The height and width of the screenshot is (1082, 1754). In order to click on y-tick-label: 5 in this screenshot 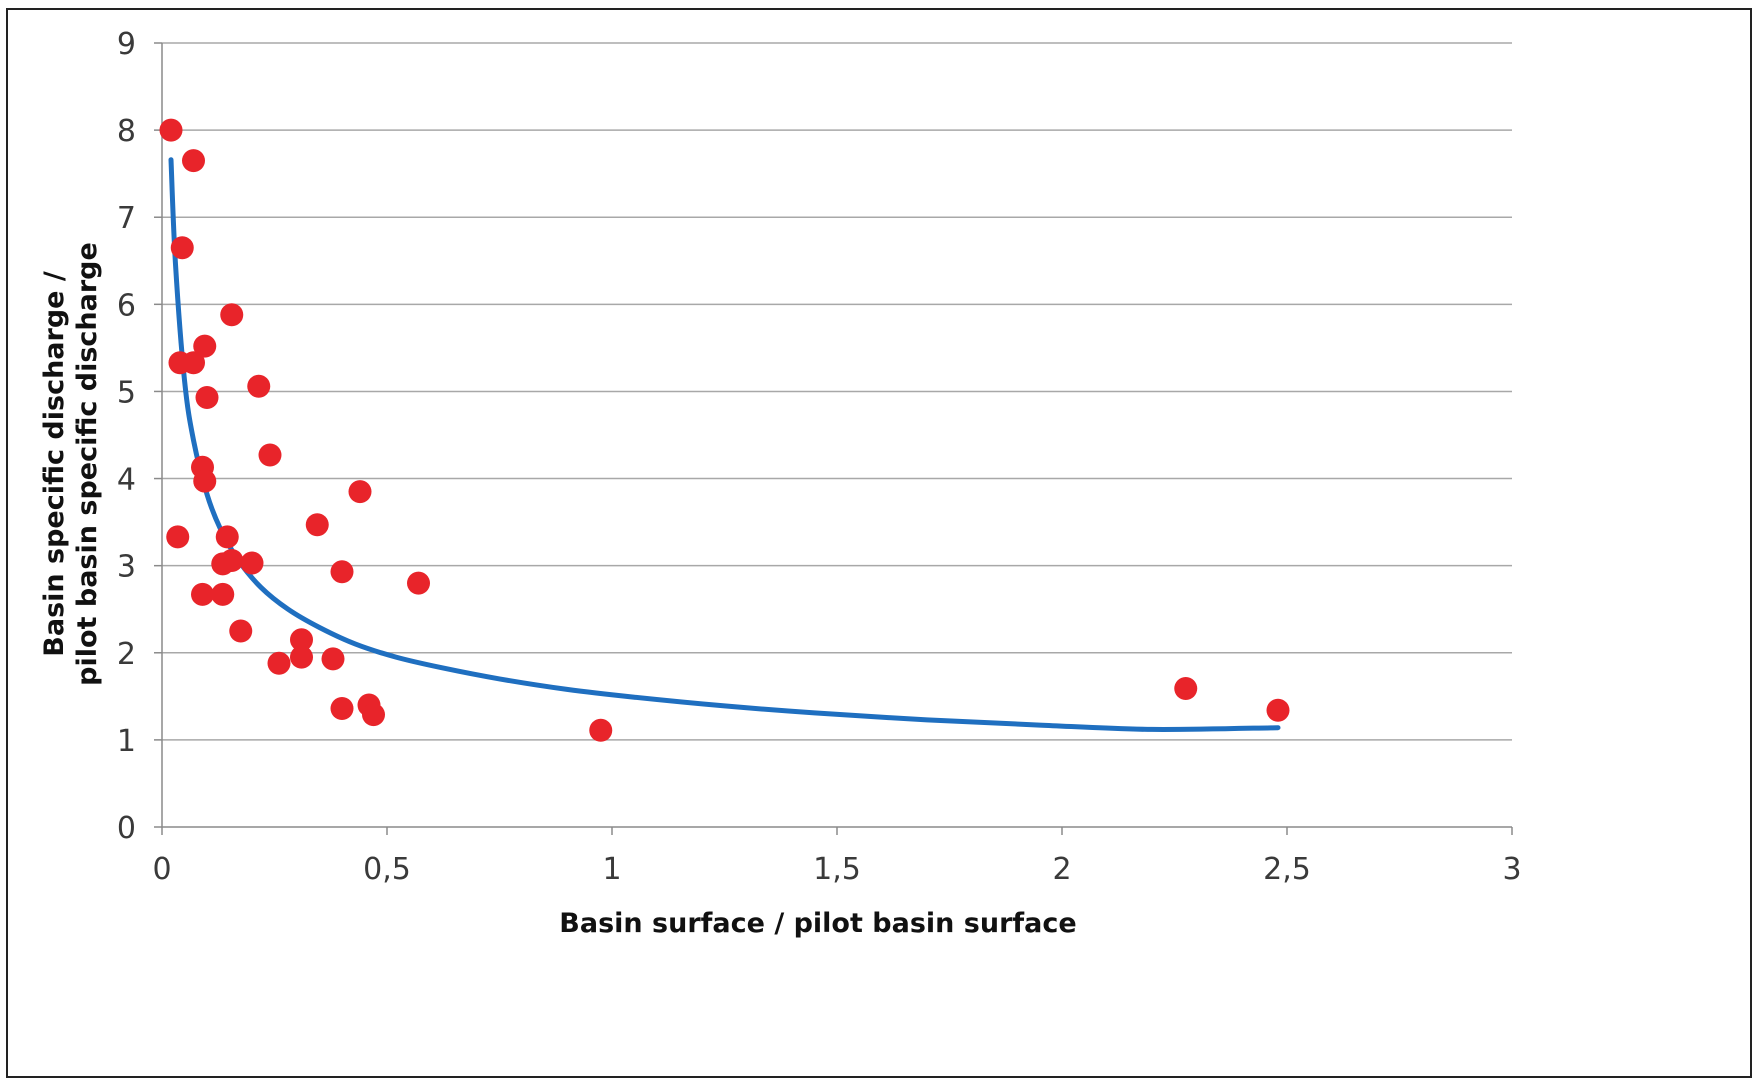, I will do `click(126, 392)`.